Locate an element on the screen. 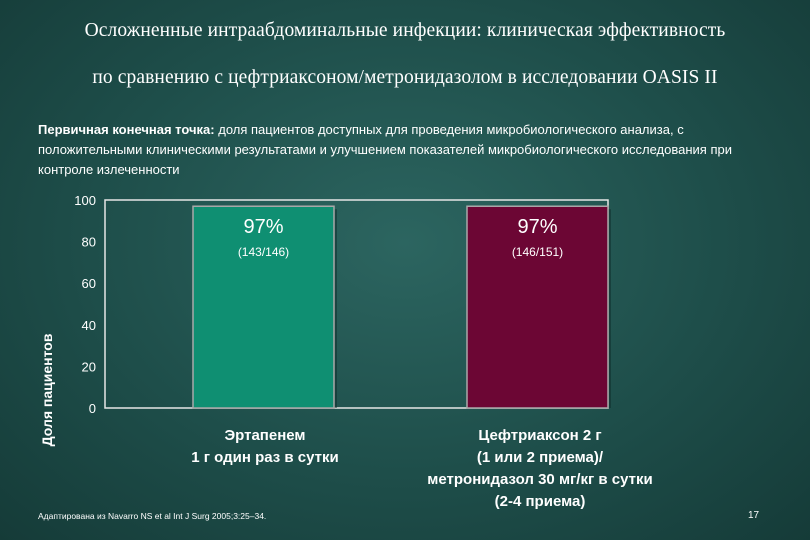 This screenshot has width=810, height=540. y-tick-label: 100 is located at coordinates (85, 200).